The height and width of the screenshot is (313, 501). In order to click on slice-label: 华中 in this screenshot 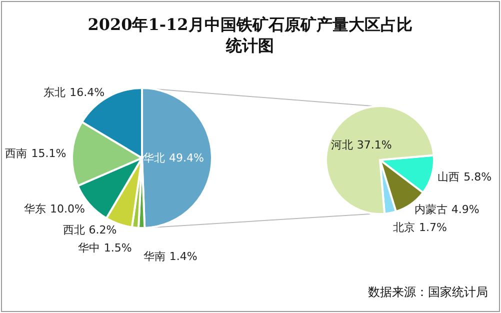, I will do `click(89, 248)`.